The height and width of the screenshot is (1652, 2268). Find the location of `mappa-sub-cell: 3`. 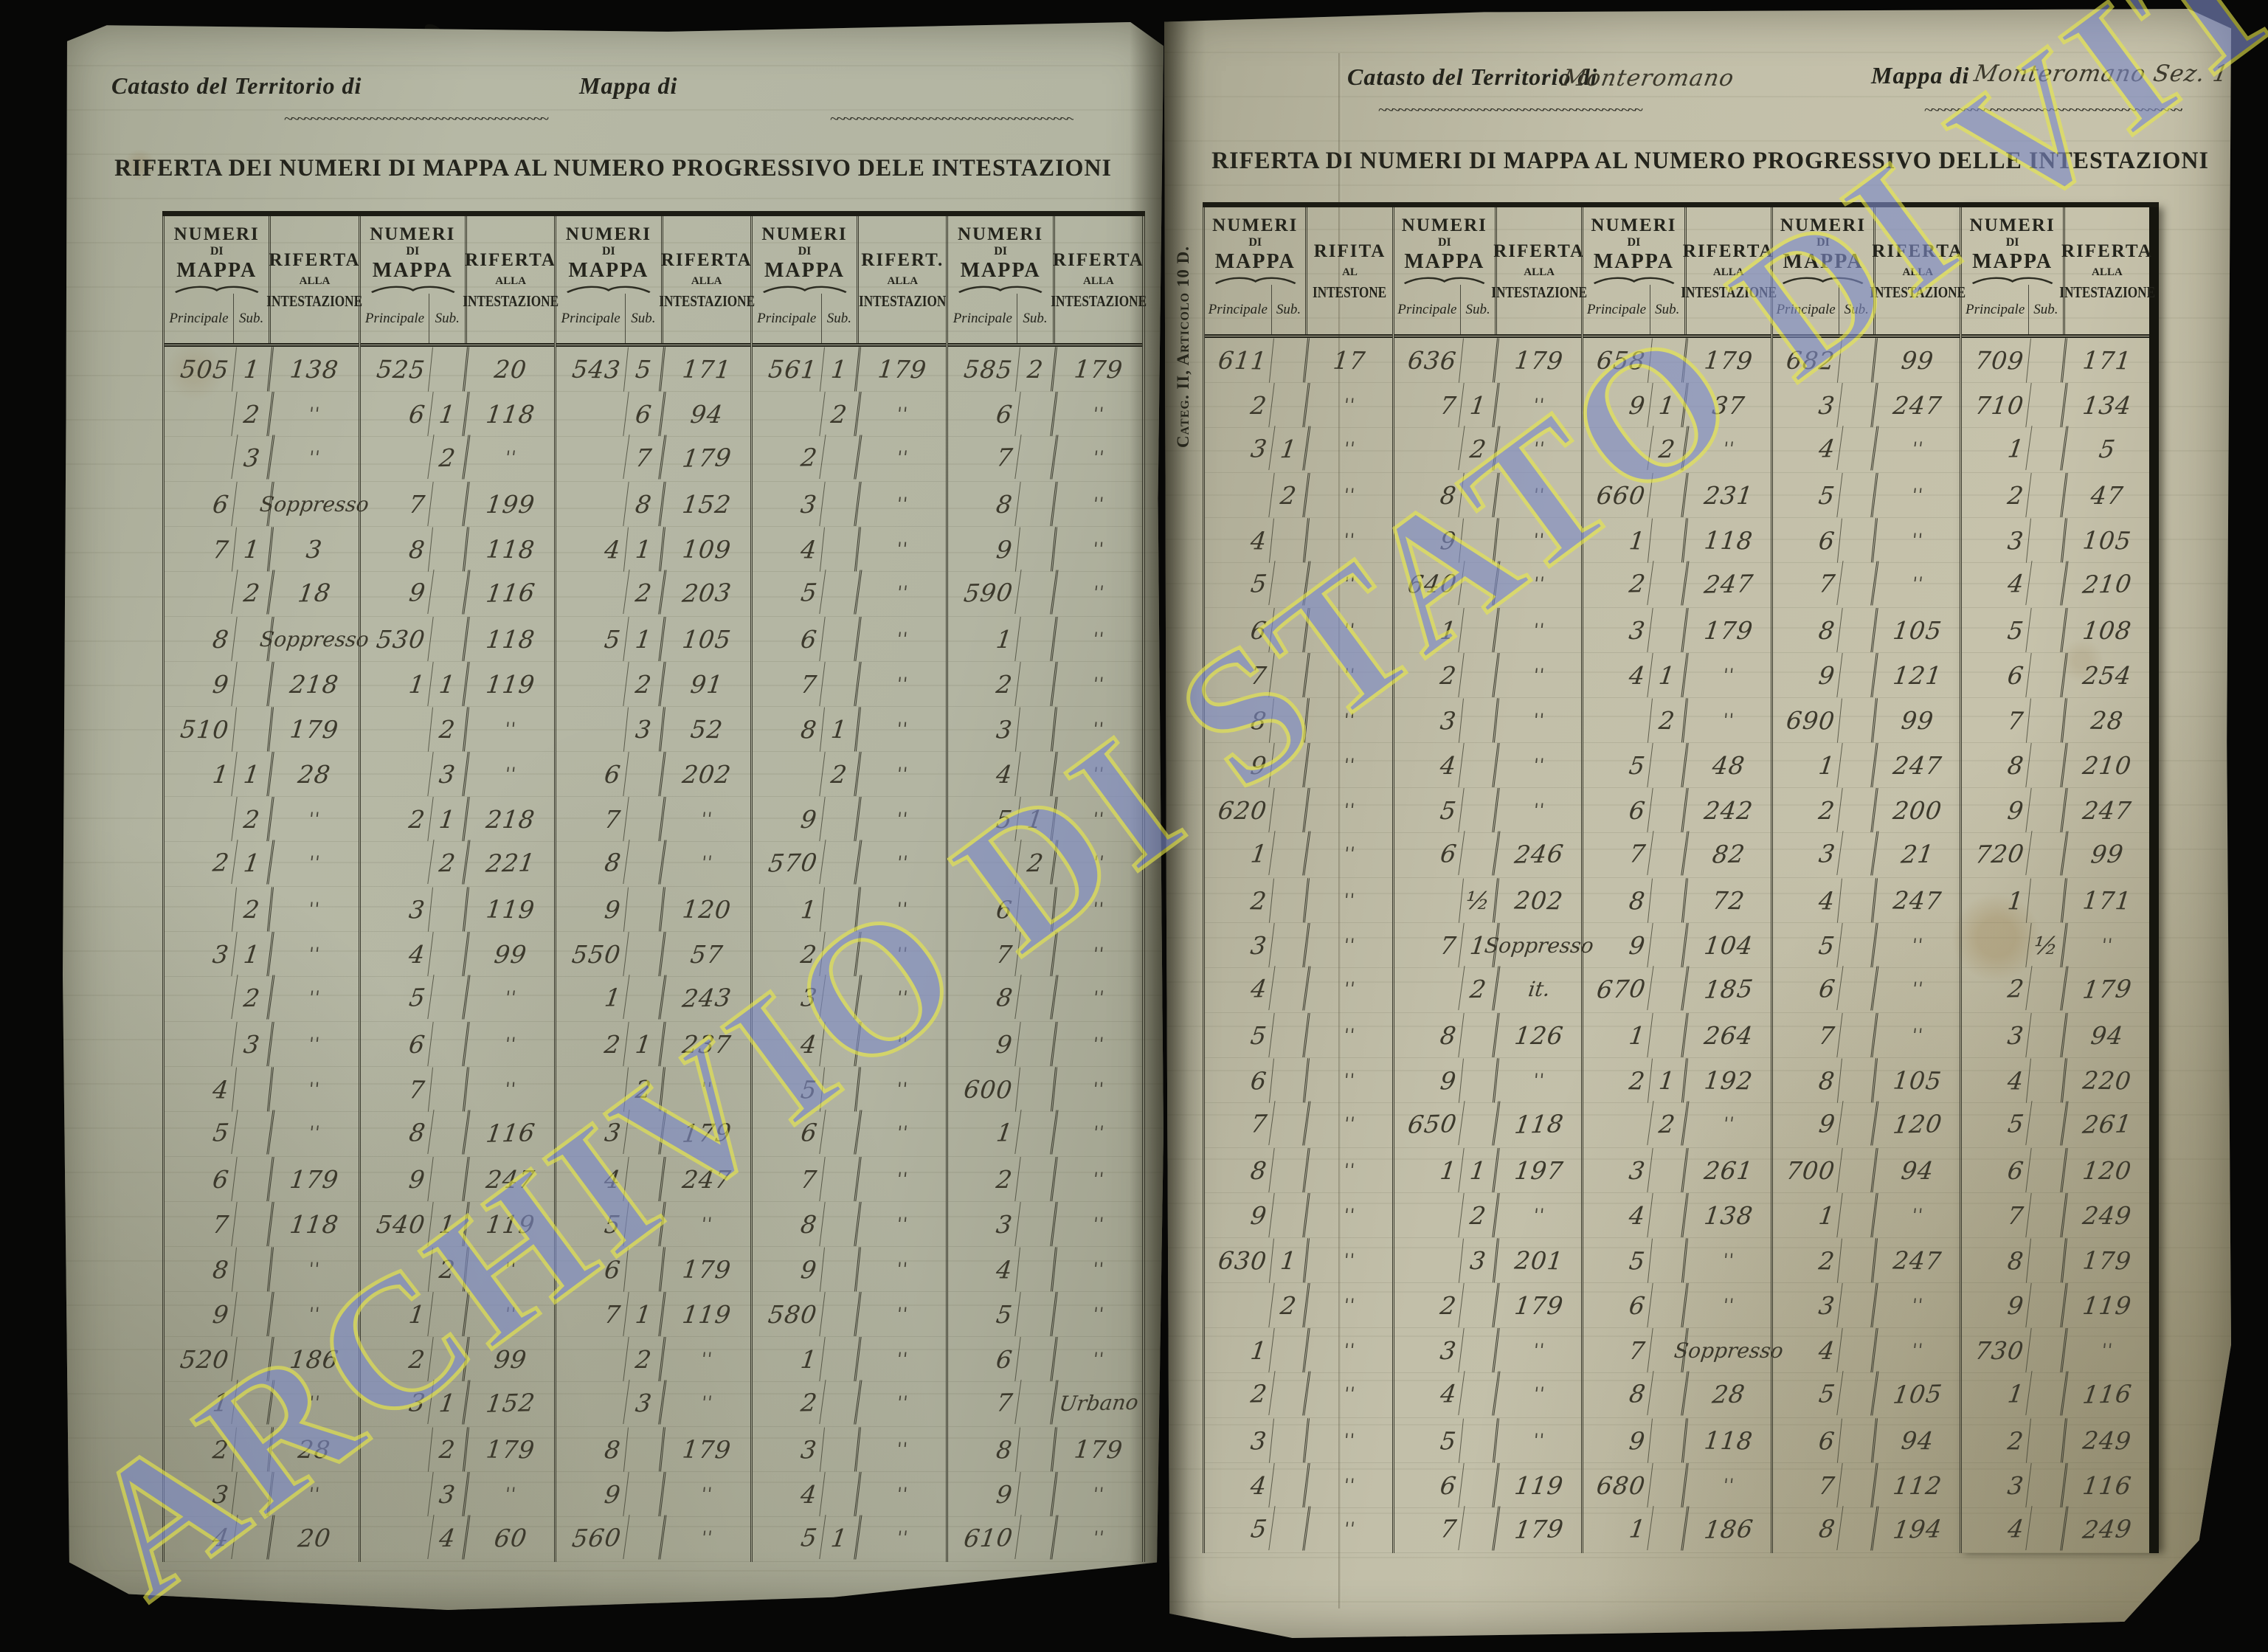

mappa-sub-cell: 3 is located at coordinates (1479, 1260).